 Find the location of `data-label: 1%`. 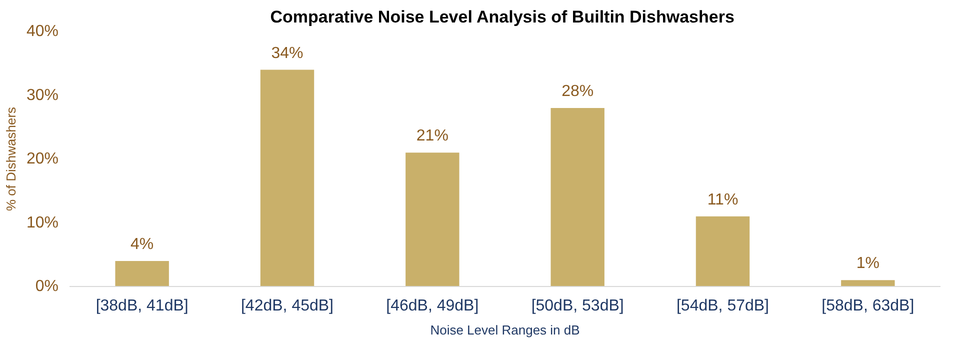

data-label: 1% is located at coordinates (868, 263).